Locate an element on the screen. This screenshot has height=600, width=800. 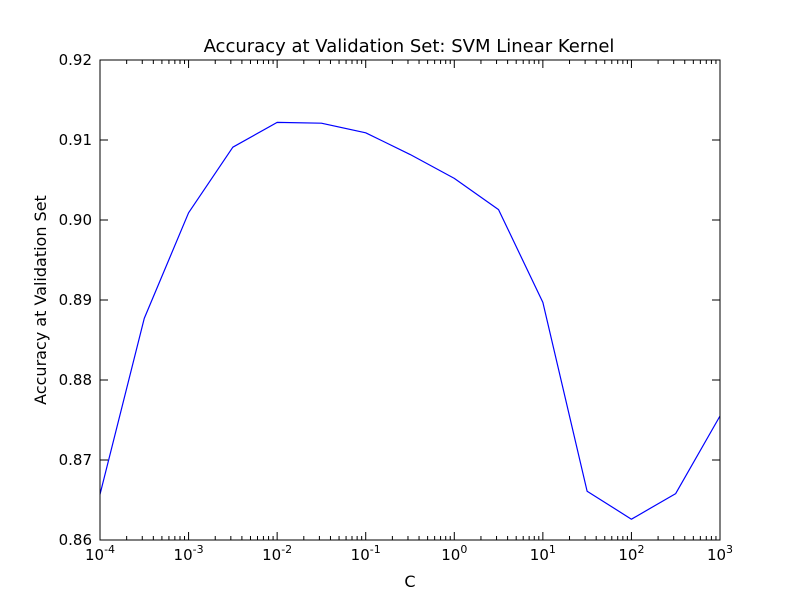
y-tick-label: 0.90 is located at coordinates (75, 220).